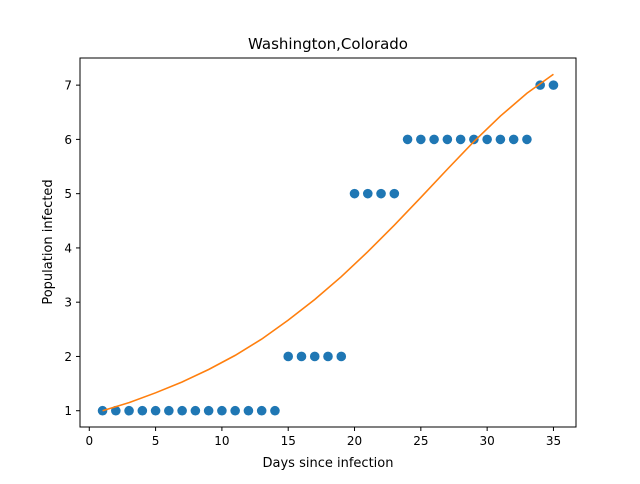 The width and height of the screenshot is (640, 484). What do you see at coordinates (323, 437) in the screenshot?
I see `x-axis-ticks: 0 5 10 15 20 25 30 35` at bounding box center [323, 437].